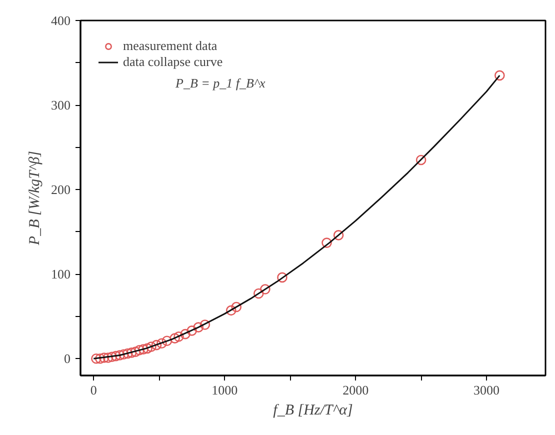 The image size is (555, 435). What do you see at coordinates (60, 20) in the screenshot?
I see `y-tick-label: 400` at bounding box center [60, 20].